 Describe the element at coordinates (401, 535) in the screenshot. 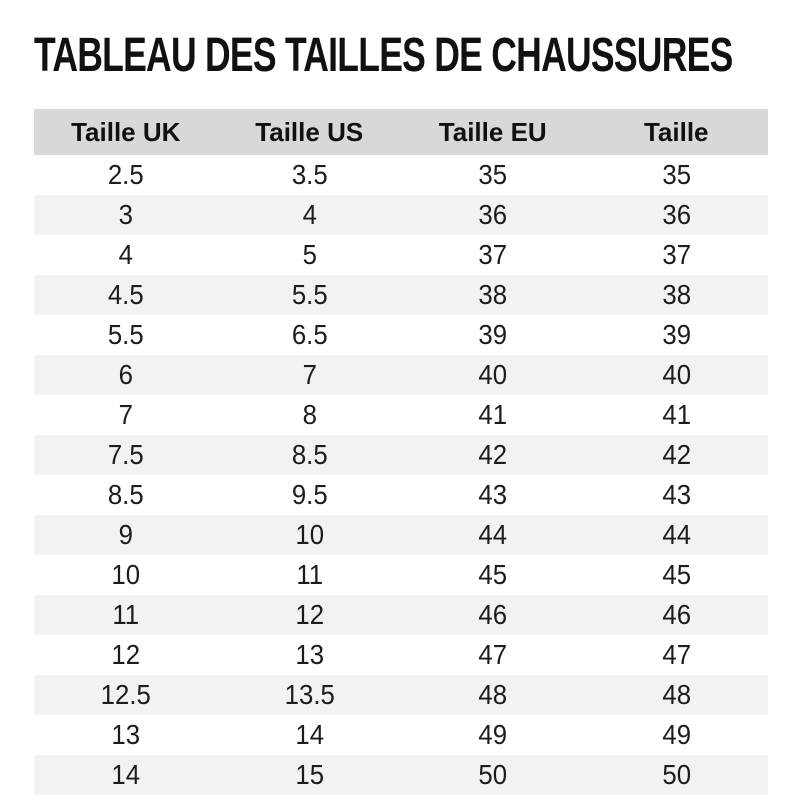

I see `table-row: 9 10 44 44` at that location.